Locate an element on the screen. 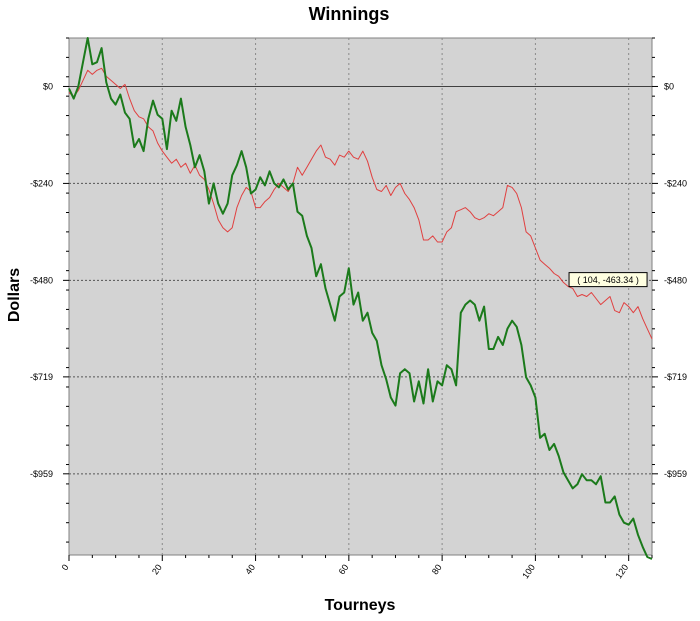 The width and height of the screenshot is (700, 621). y-axis-left: $0 -$240 -$480 -$719 -$959 is located at coordinates (49, 290).